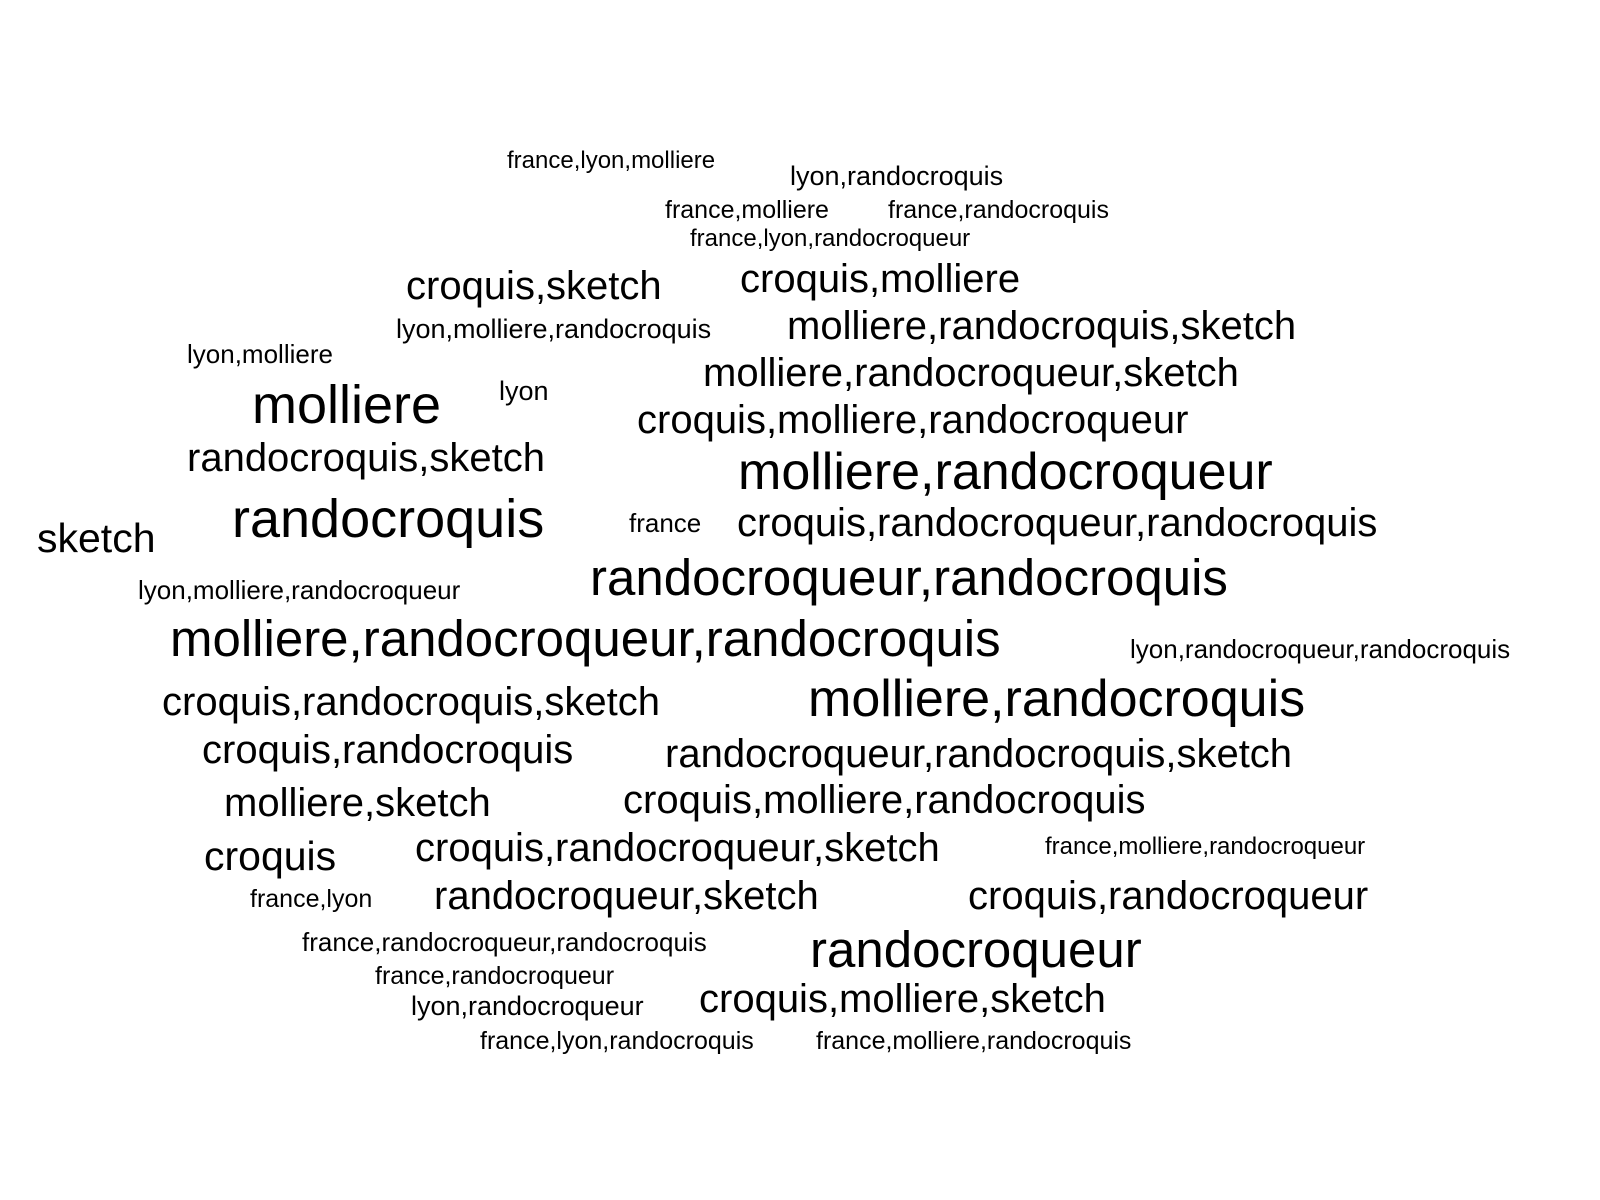 The height and width of the screenshot is (1200, 1600). Describe the element at coordinates (504, 942) in the screenshot. I see `word-france-randocroqueur-randocroquis: france,randocroqueur,randocroquis` at that location.